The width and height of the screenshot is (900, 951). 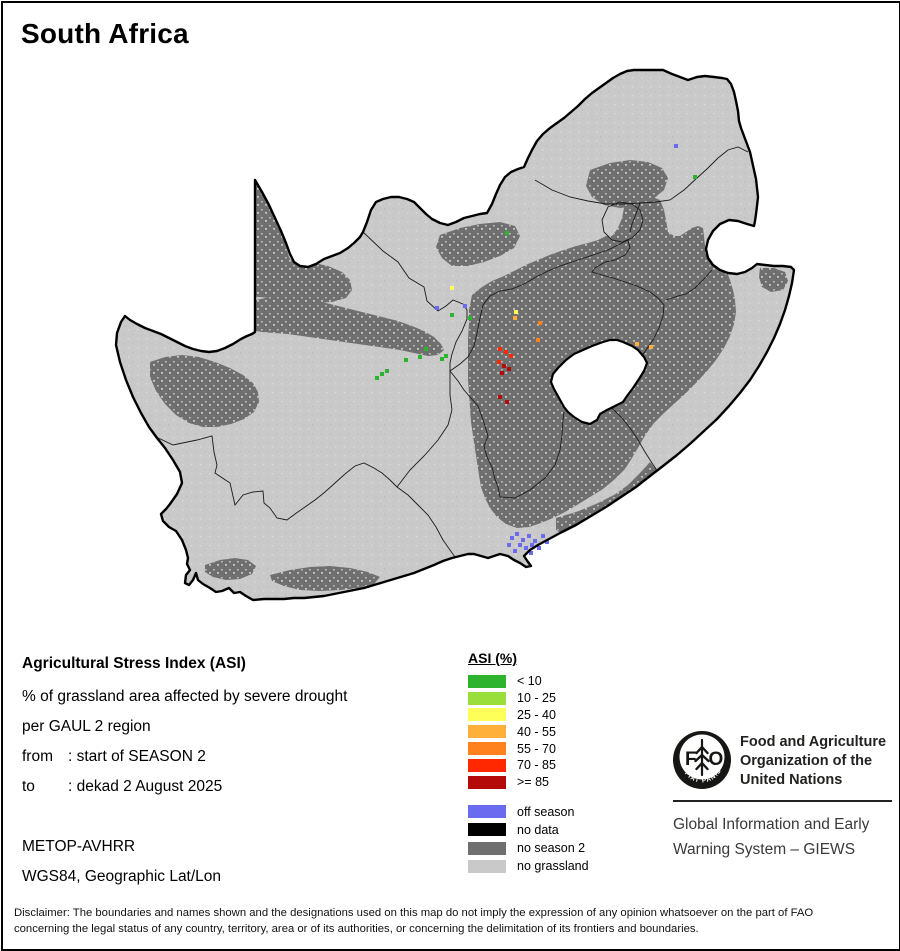 I want to click on info-heading: Agricultural Stress Index (ASI), so click(x=134, y=663).